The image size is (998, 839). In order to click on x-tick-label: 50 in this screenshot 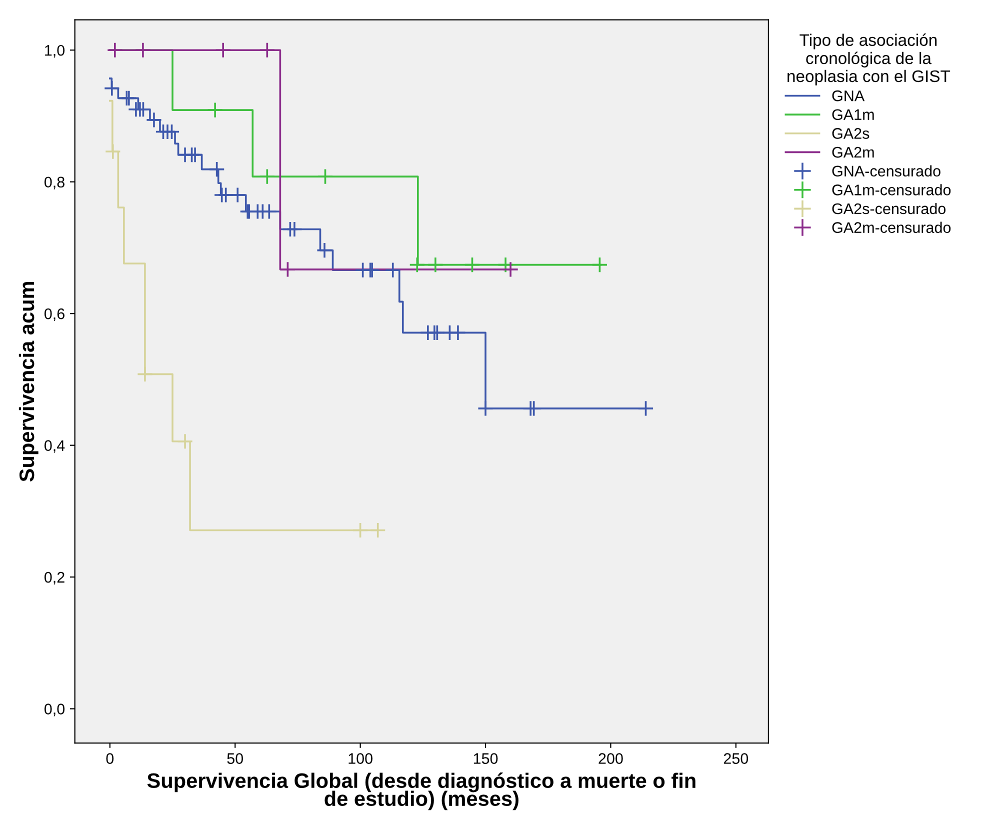, I will do `click(235, 758)`.